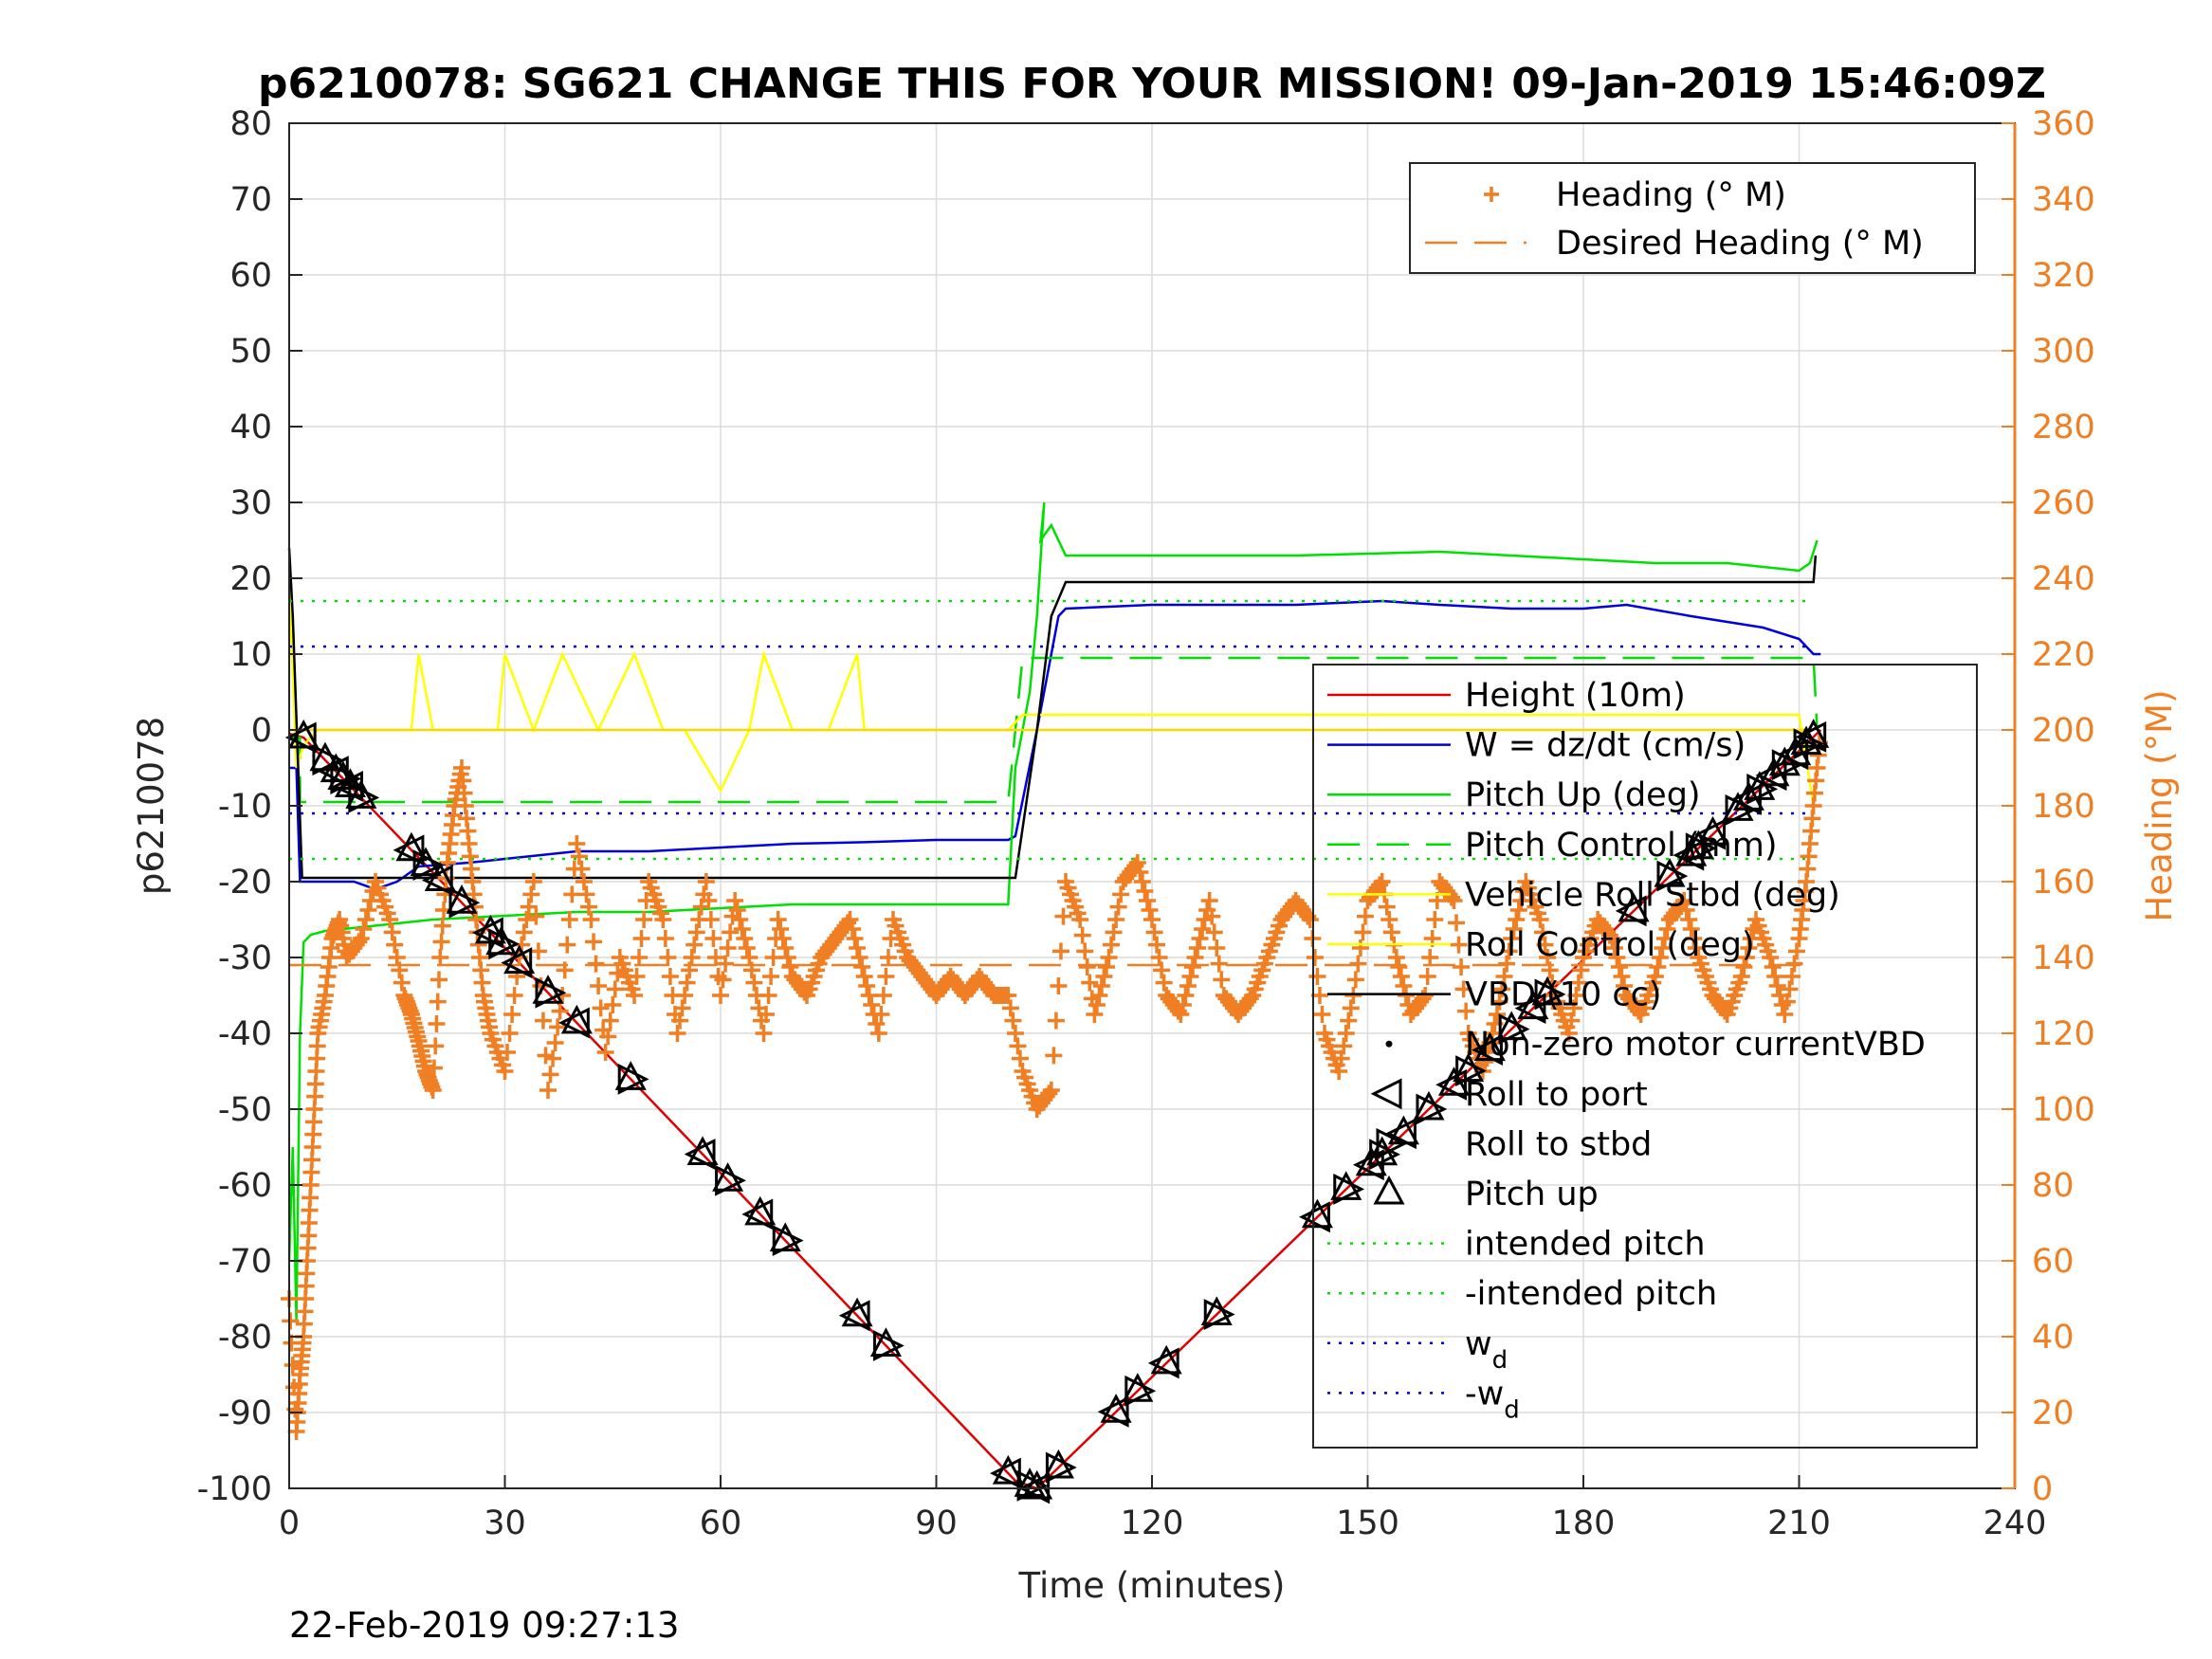  What do you see at coordinates (2063, 276) in the screenshot?
I see `y-right-tick-label: 320` at bounding box center [2063, 276].